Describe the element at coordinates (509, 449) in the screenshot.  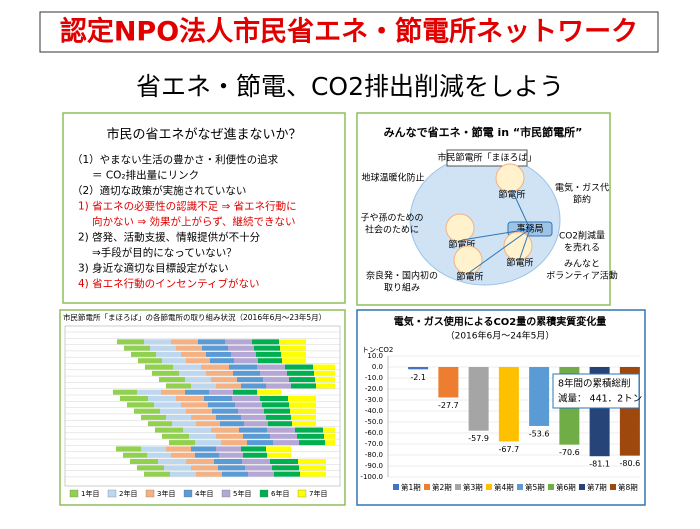
I see `value-label: -67.7` at that location.